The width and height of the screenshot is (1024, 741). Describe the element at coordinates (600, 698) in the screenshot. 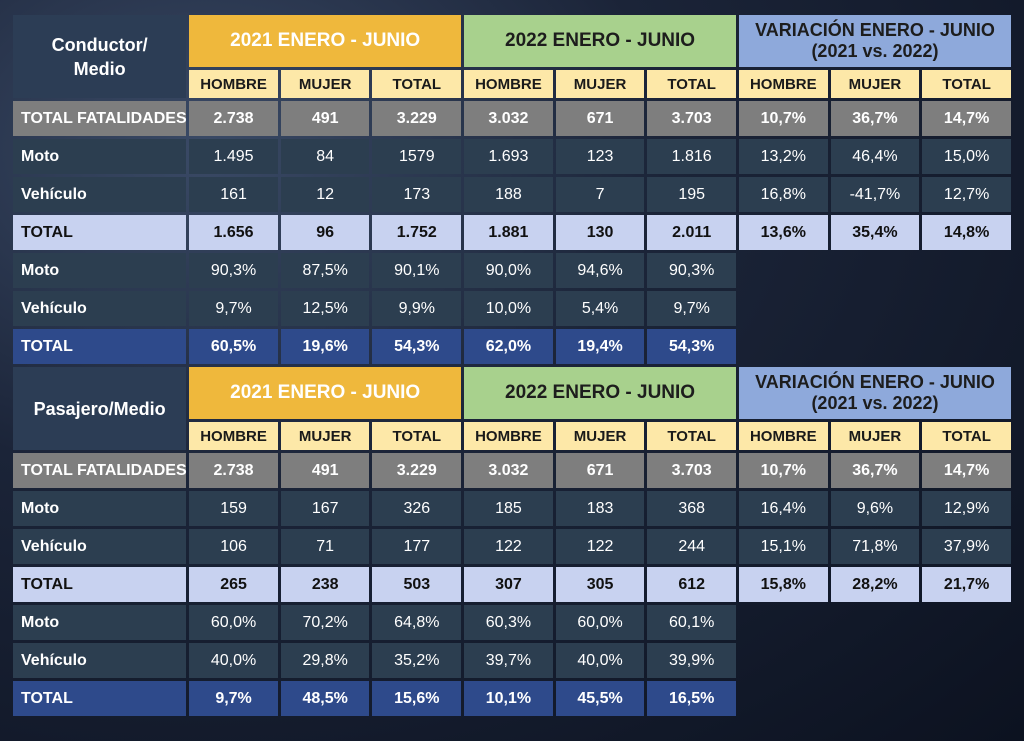

I see `table-cell: 45,5%` at that location.